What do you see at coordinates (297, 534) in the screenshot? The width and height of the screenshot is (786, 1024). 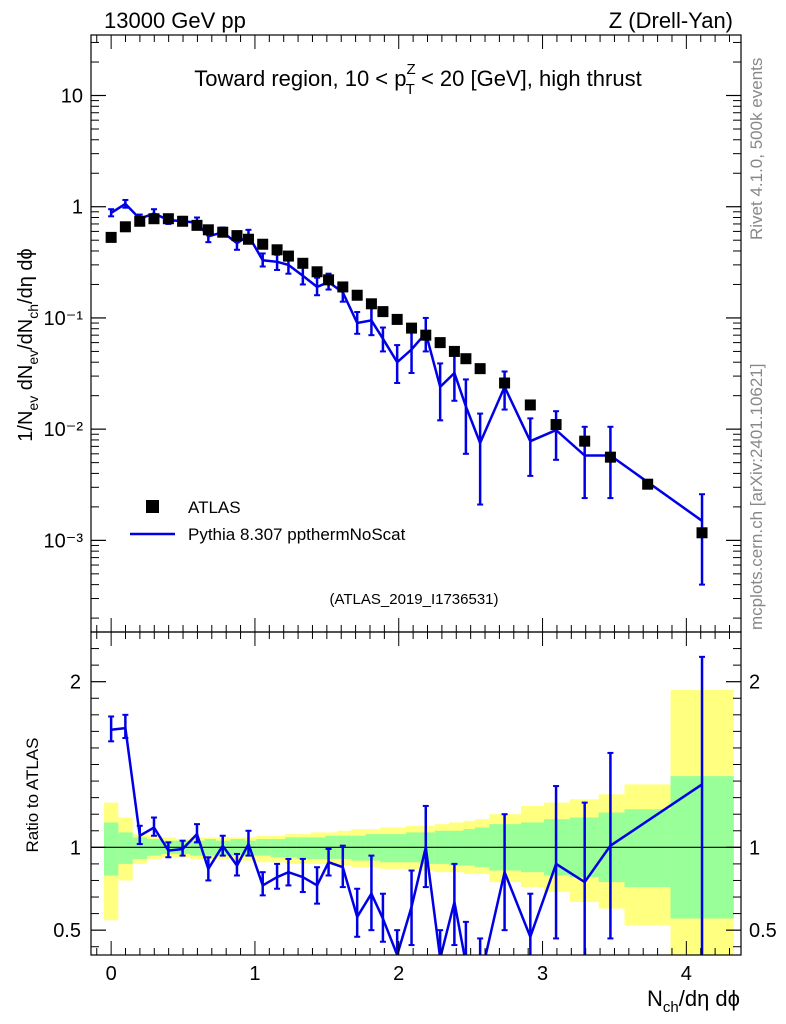 I see `legend-pythia-label: Pythia 8.307 ppthermNoScat` at bounding box center [297, 534].